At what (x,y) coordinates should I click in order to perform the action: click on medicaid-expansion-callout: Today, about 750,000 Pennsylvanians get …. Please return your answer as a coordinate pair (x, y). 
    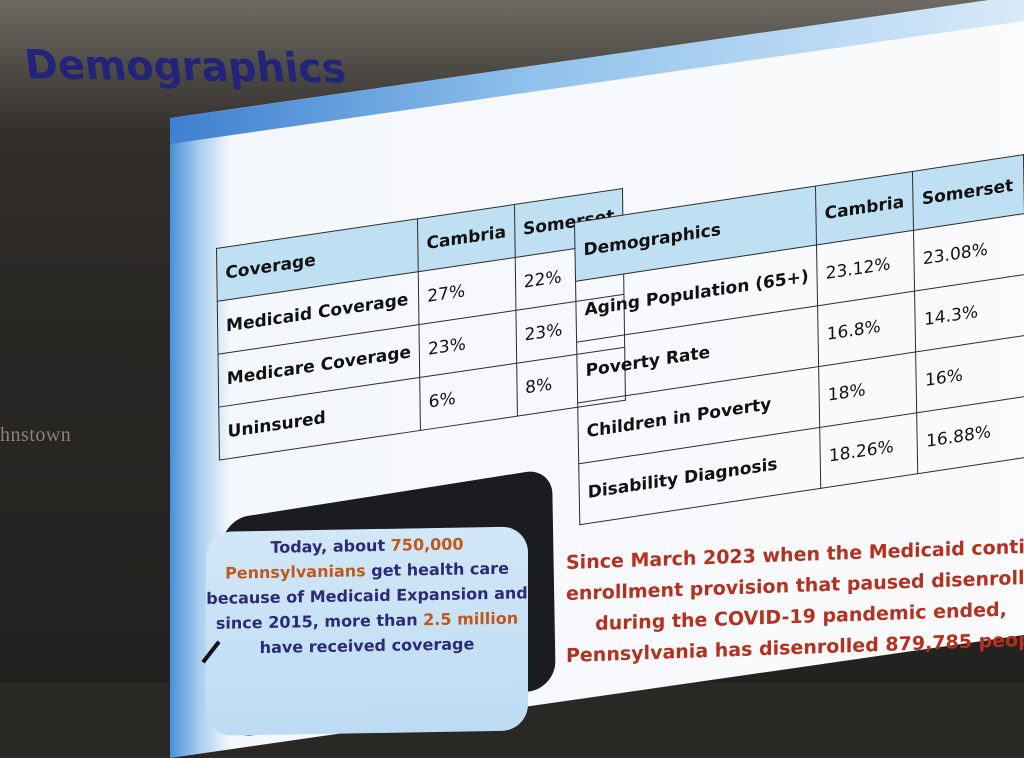
    Looking at the image, I should click on (367, 631).